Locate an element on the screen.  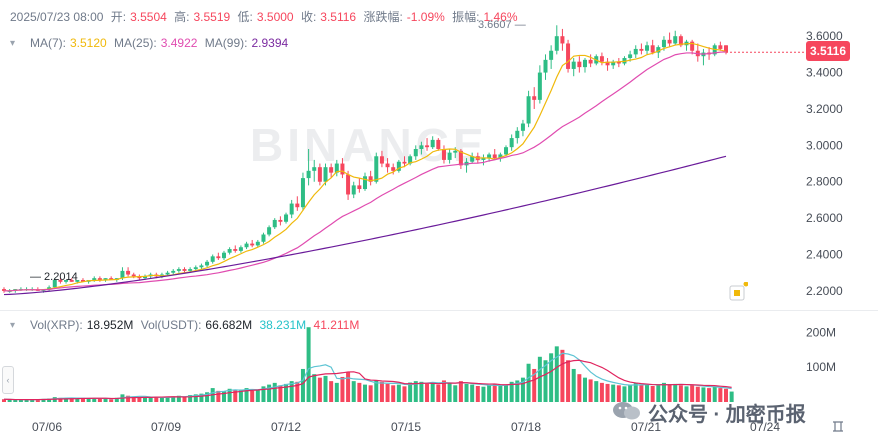
x-tick-0712: 07/12 is located at coordinates (286, 427).